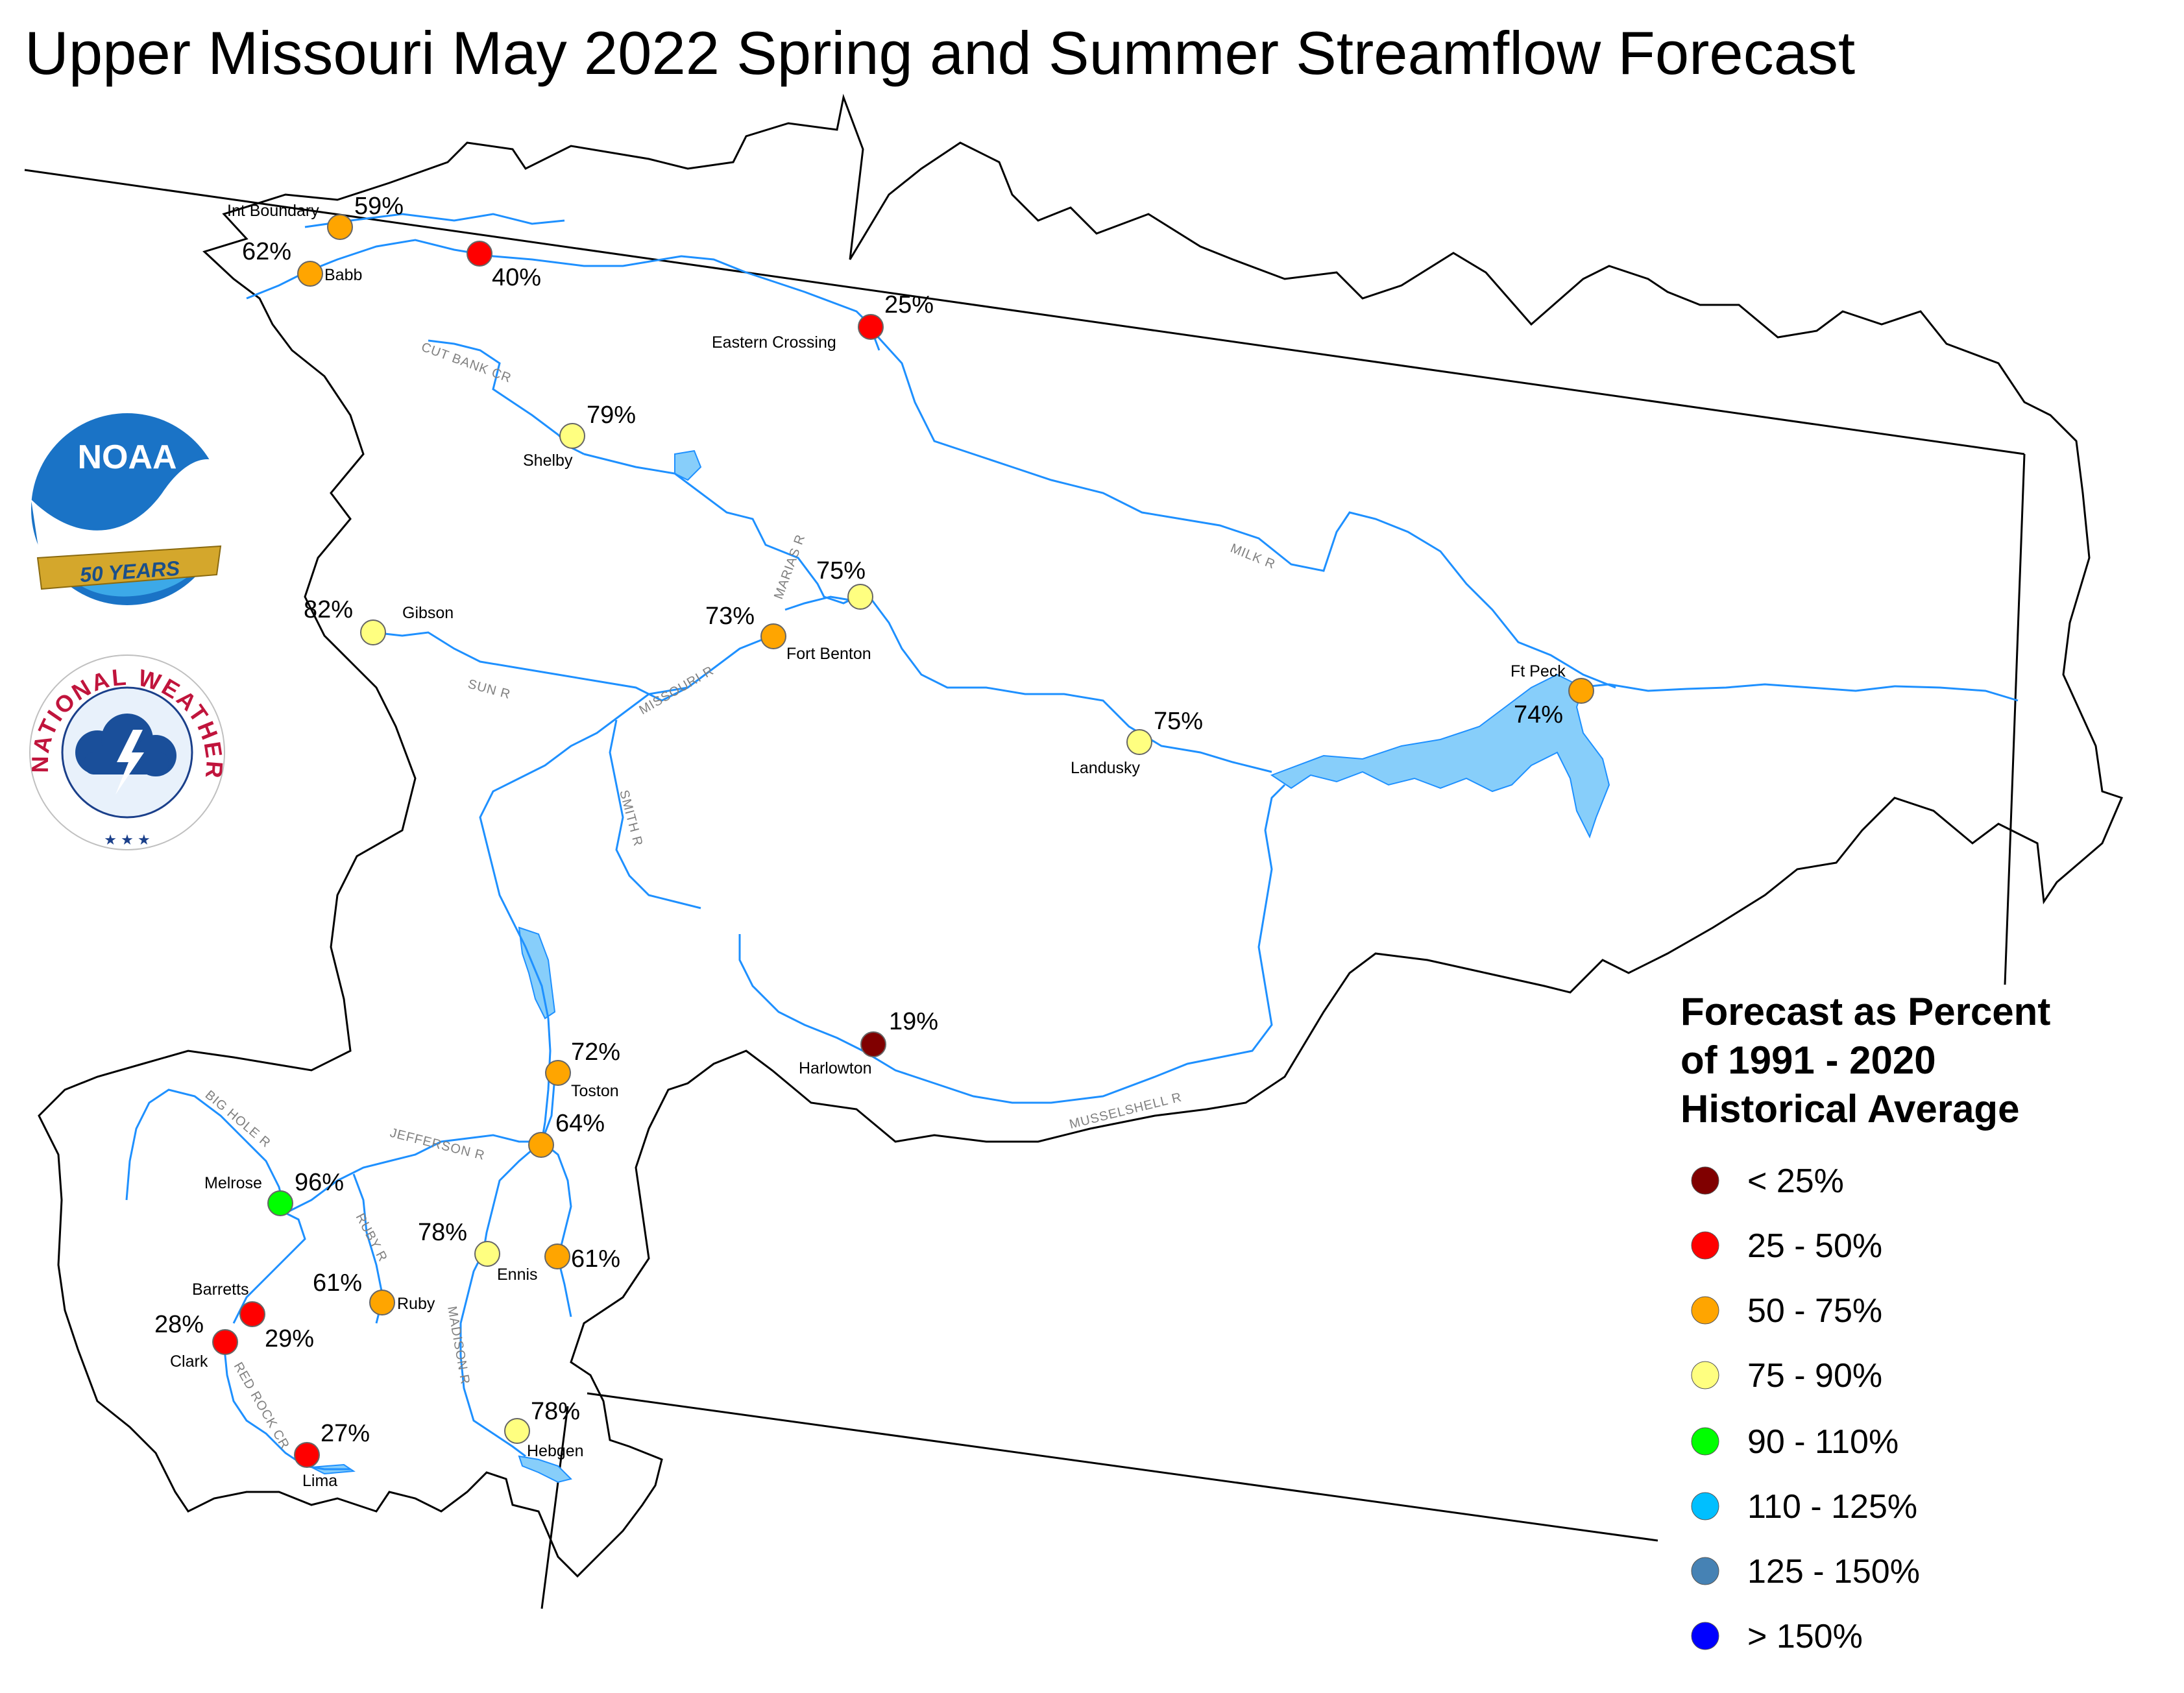  Describe the element at coordinates (817, 603) in the screenshot. I see `teton-river` at that location.